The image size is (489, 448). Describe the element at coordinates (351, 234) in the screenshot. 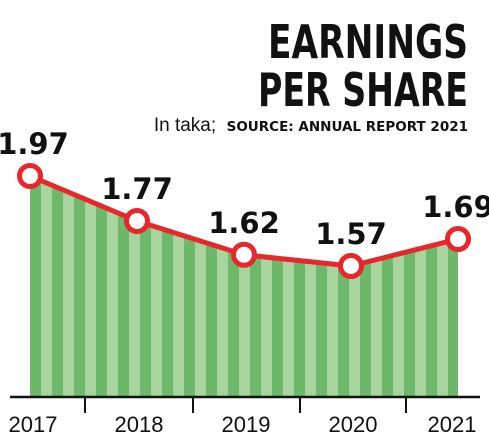

I see `data-label: 1.57` at that location.